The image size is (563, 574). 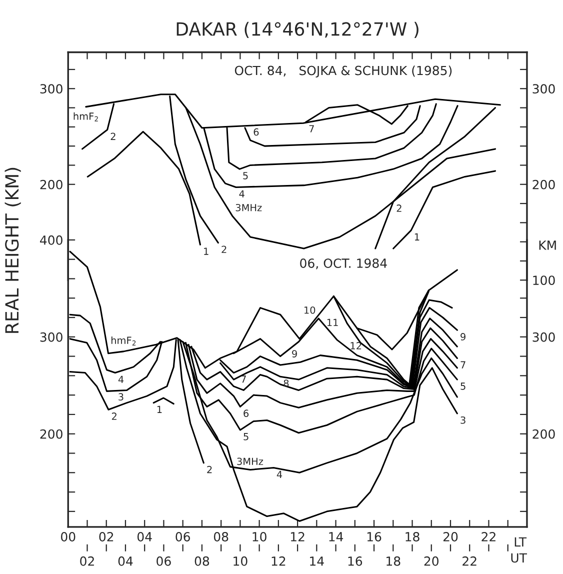 What do you see at coordinates (183, 537) in the screenshot?
I see `x-tick-label: 06` at bounding box center [183, 537].